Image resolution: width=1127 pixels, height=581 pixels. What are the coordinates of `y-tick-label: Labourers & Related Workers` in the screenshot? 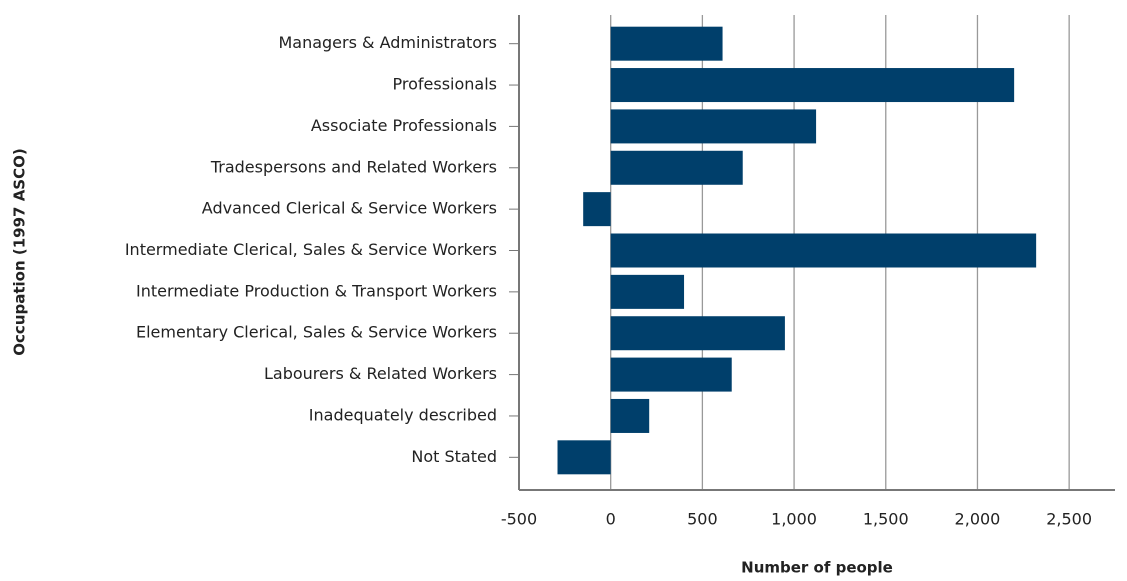 It's located at (380, 373).